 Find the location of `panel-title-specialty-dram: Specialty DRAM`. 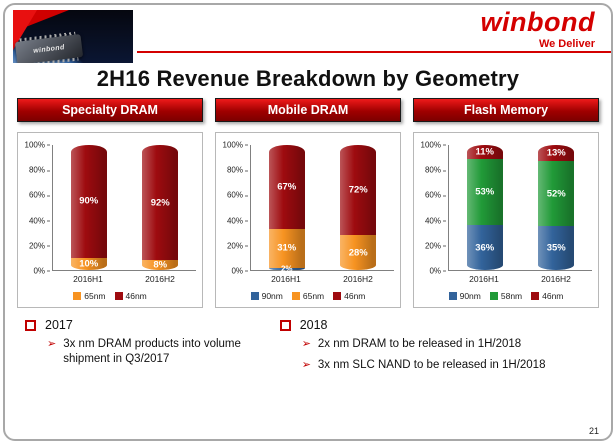

panel-title-specialty-dram: Specialty DRAM is located at coordinates (110, 110).